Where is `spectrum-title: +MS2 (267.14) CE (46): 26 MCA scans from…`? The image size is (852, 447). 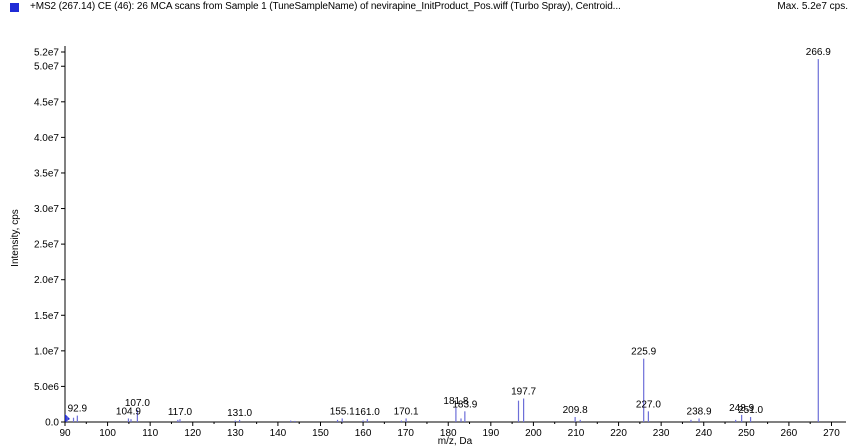 spectrum-title: +MS2 (267.14) CE (46): 26 MCA scans from… is located at coordinates (325, 6).